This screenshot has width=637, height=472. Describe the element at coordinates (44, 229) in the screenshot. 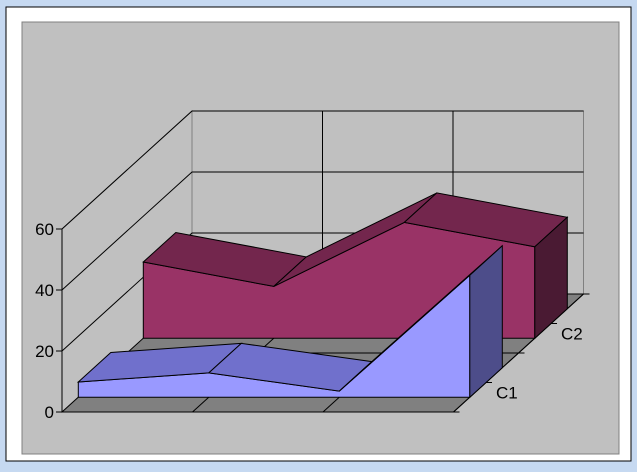

I see `y-tick-label: 60` at that location.